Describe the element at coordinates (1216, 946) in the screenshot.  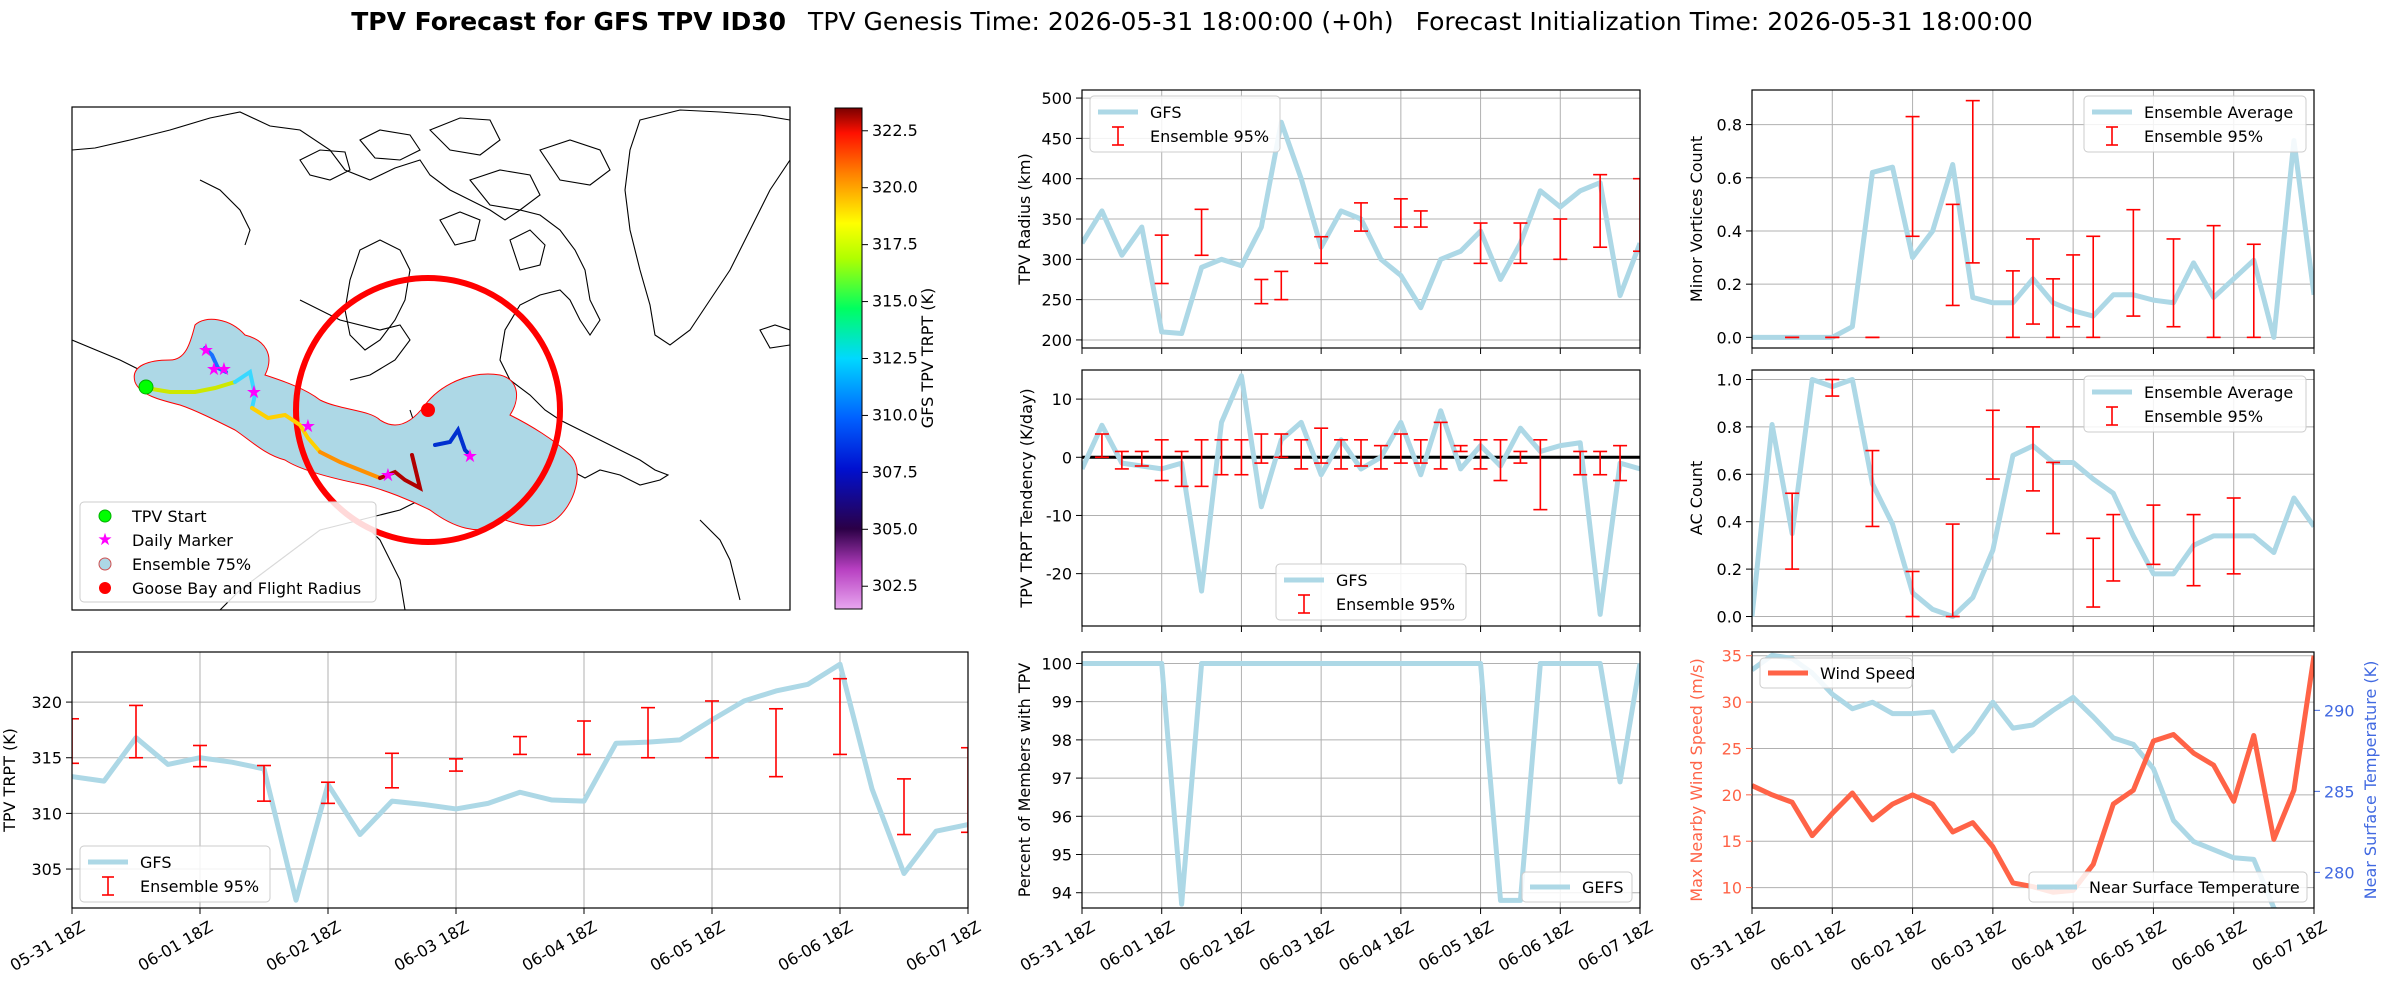
I see `tick-label-x: 06-02 18Z` at that location.